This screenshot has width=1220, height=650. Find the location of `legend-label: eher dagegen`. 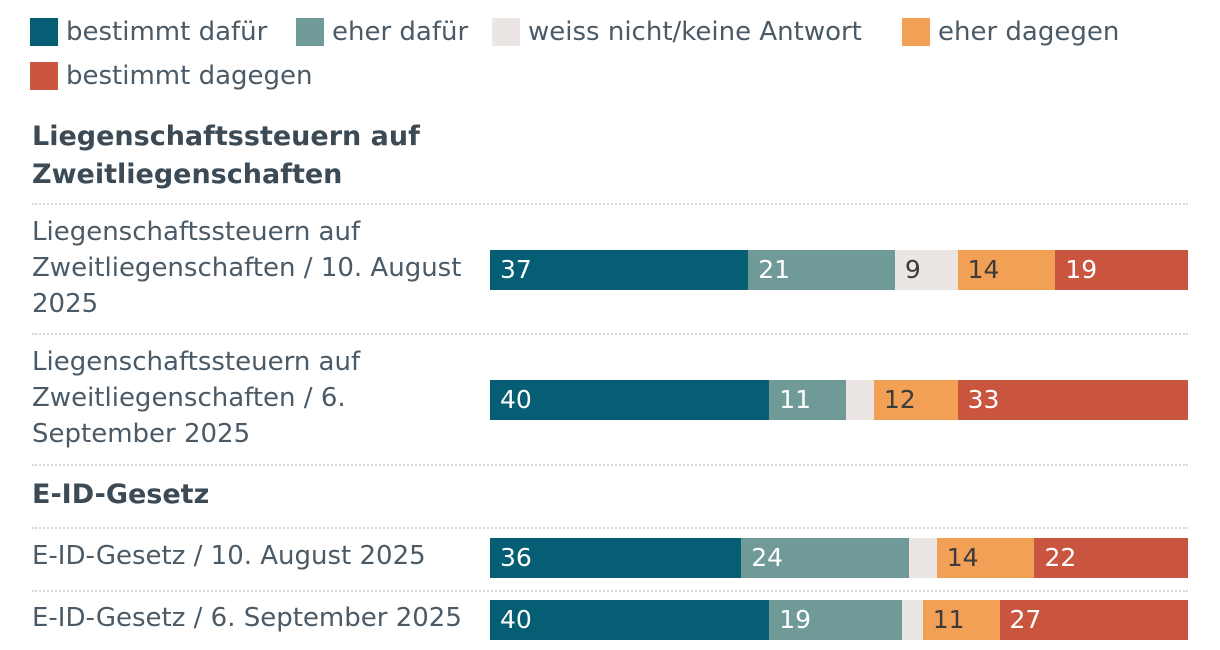

legend-label: eher dagegen is located at coordinates (1029, 32).